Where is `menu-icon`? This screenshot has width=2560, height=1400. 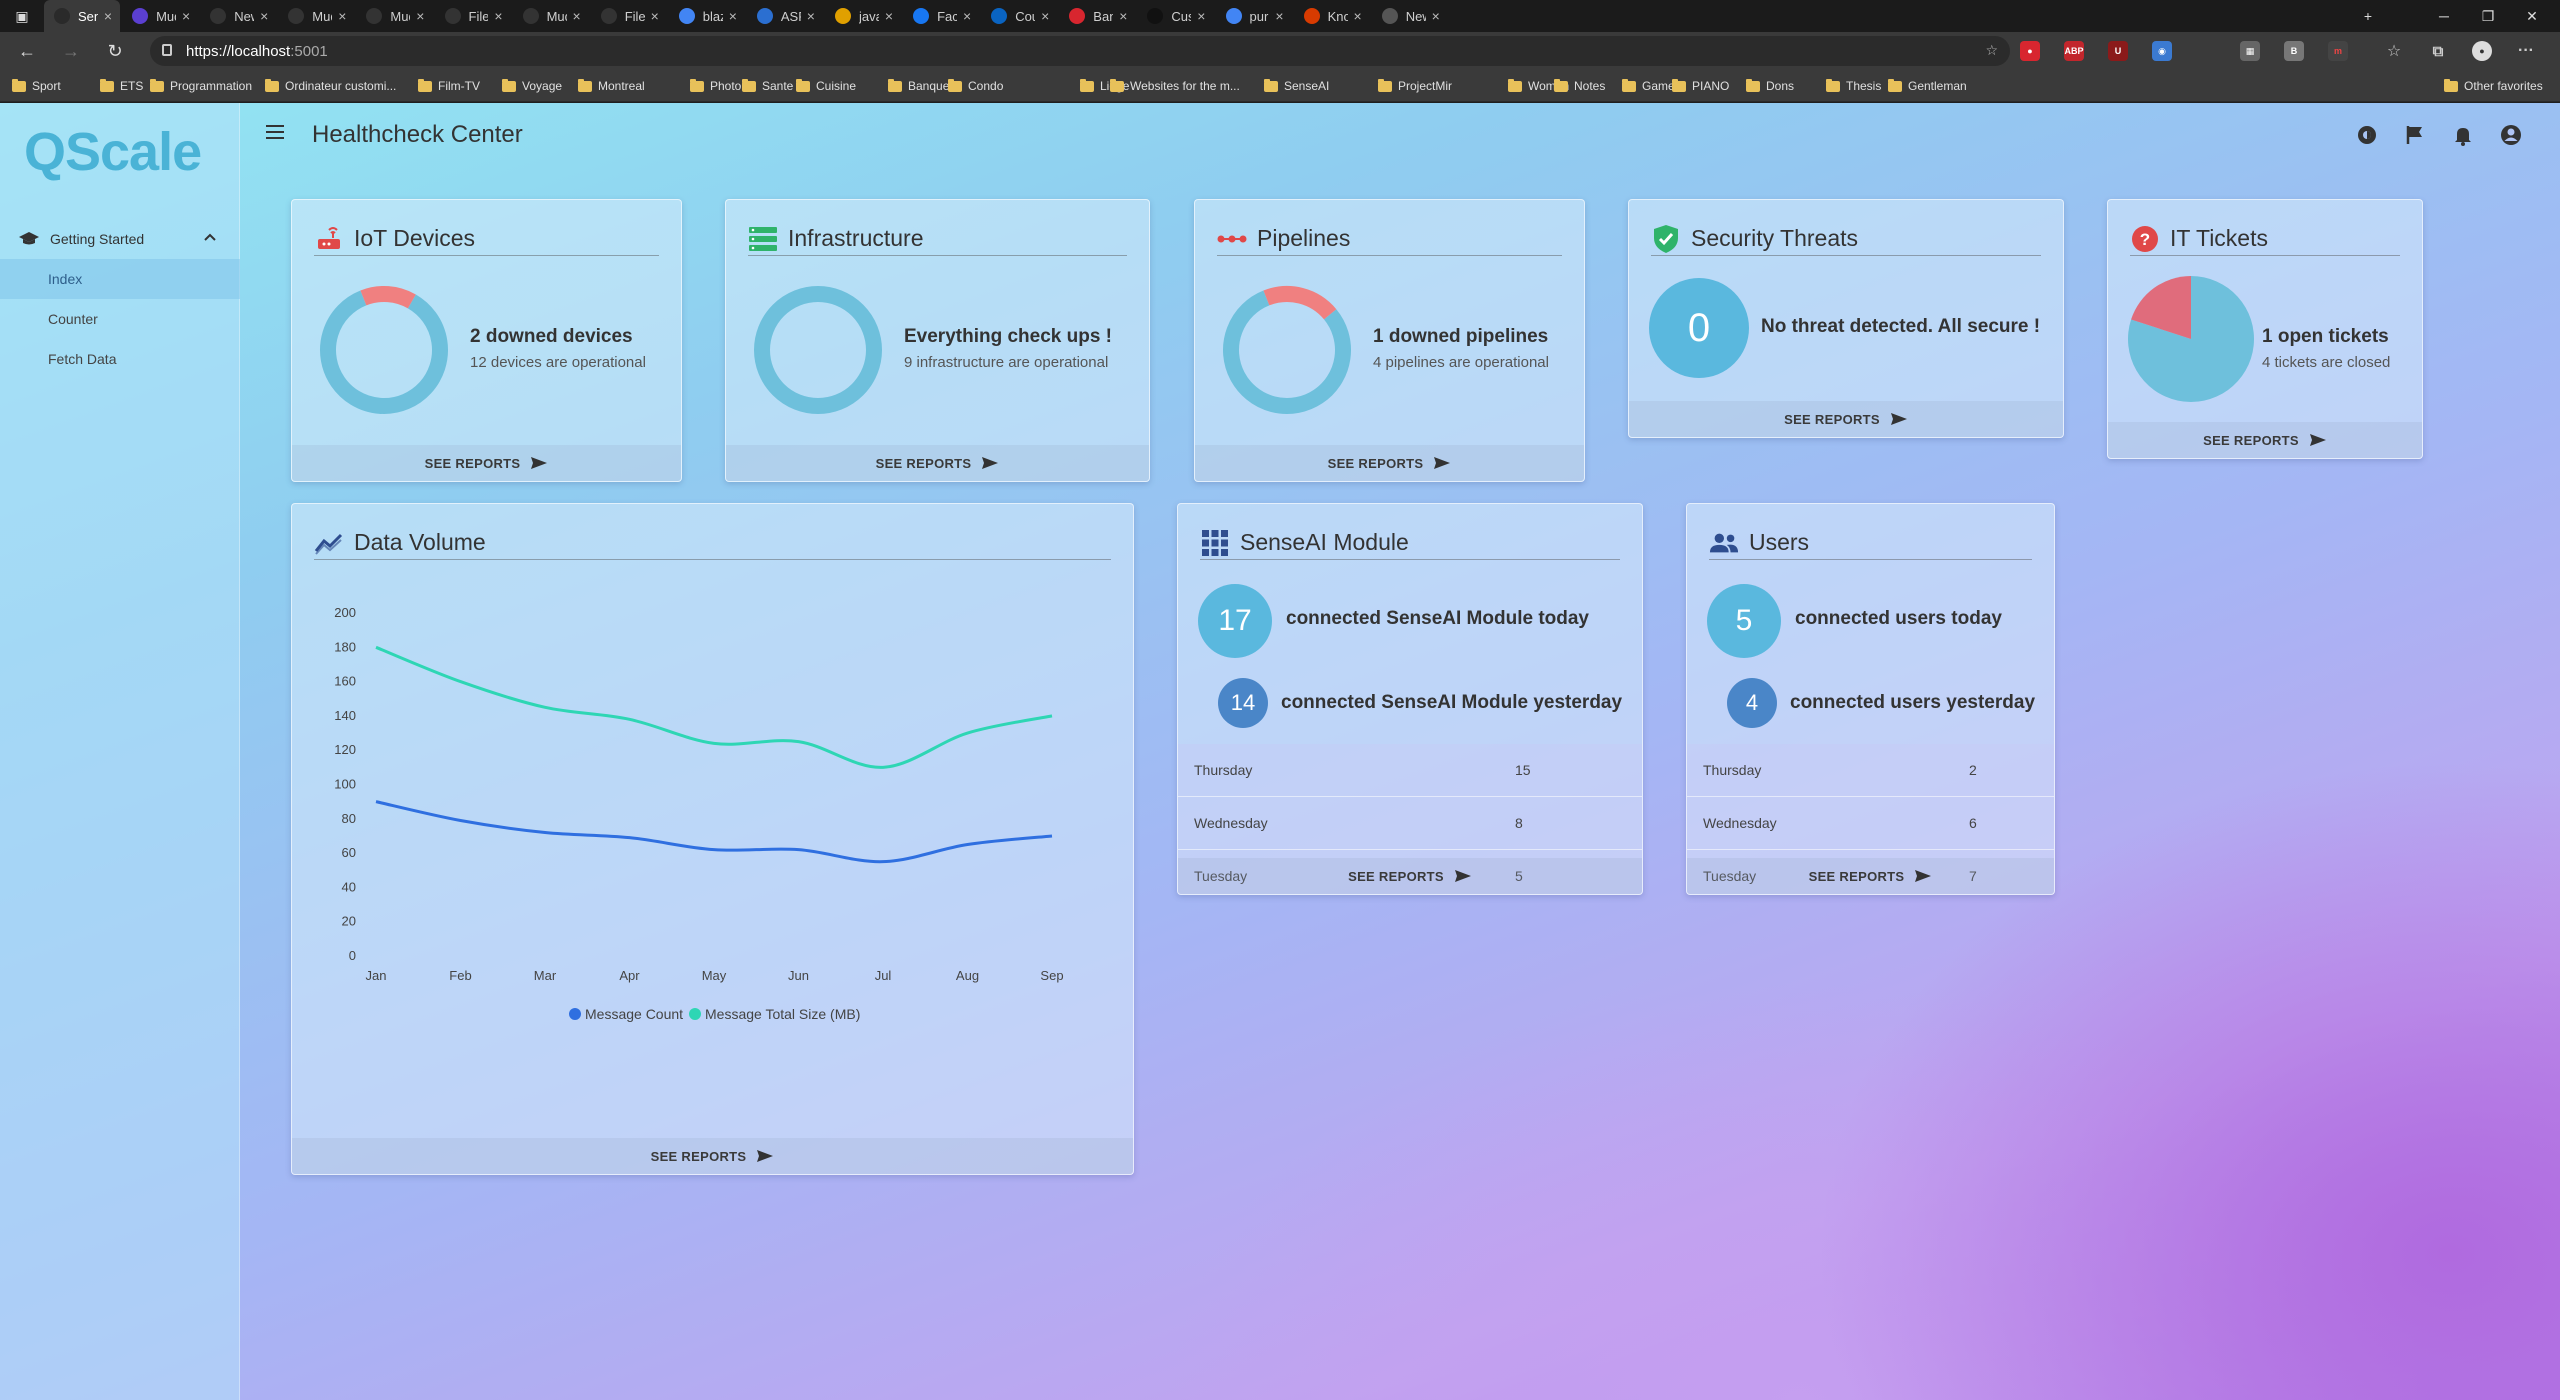 menu-icon is located at coordinates (275, 132).